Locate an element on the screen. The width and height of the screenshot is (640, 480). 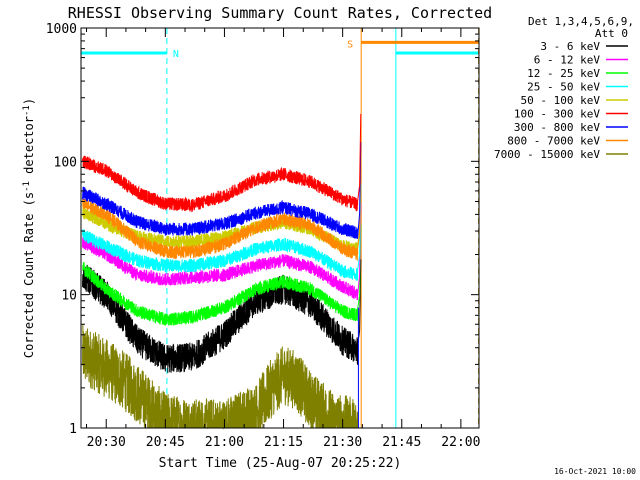
y-tick-label: 100 is located at coordinates (65, 162).